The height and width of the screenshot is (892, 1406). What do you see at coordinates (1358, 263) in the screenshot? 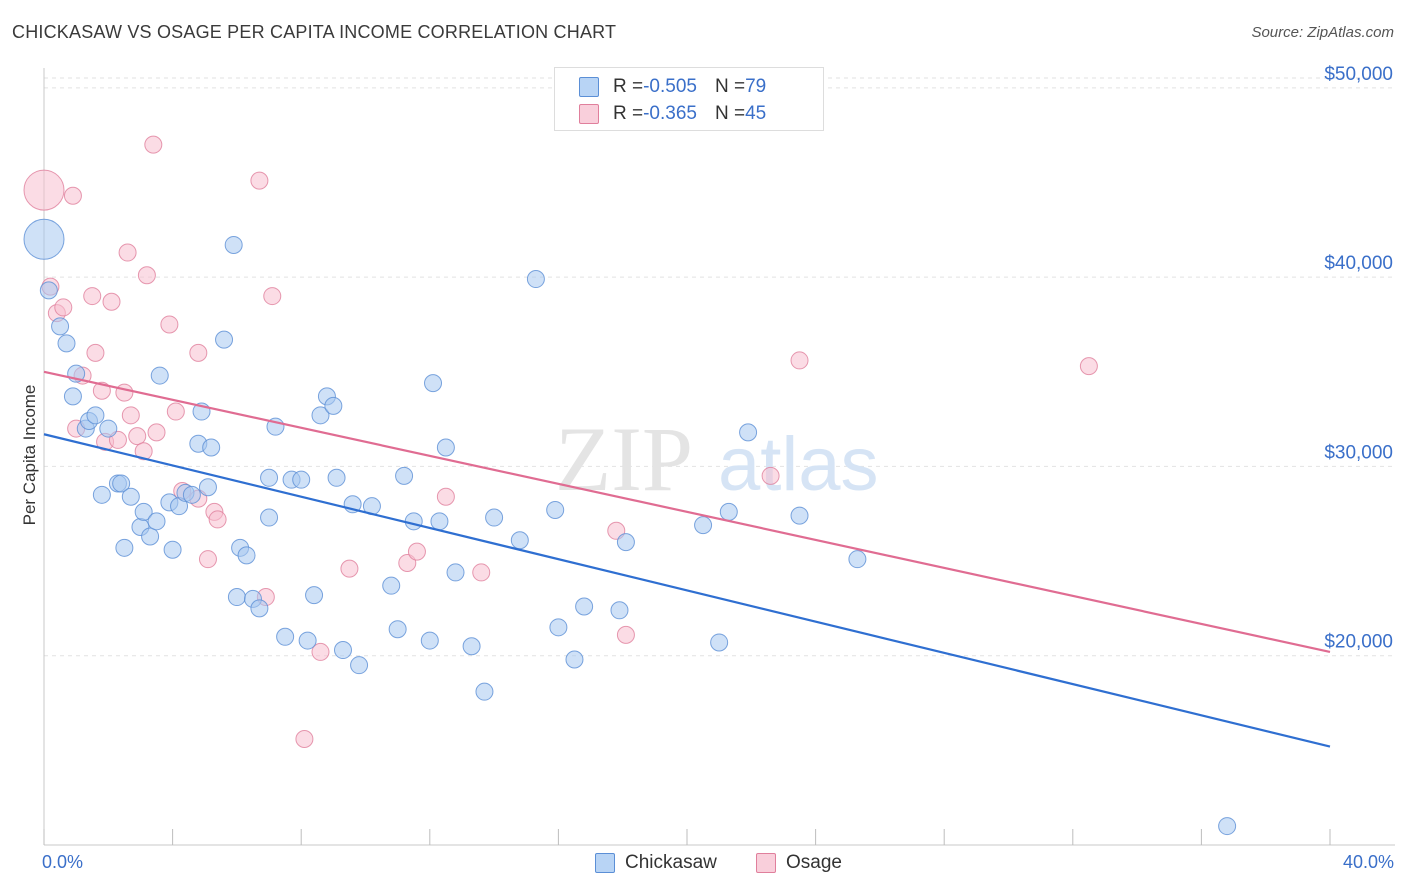
I see `y-tick-label: $40,000` at bounding box center [1358, 263].